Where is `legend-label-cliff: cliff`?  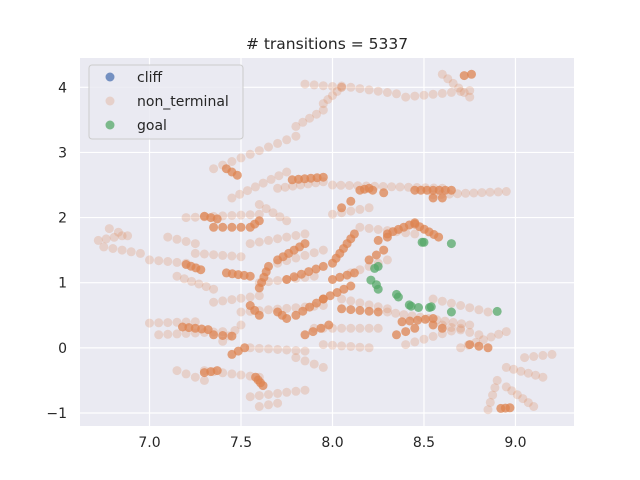 legend-label-cliff: cliff is located at coordinates (149, 78).